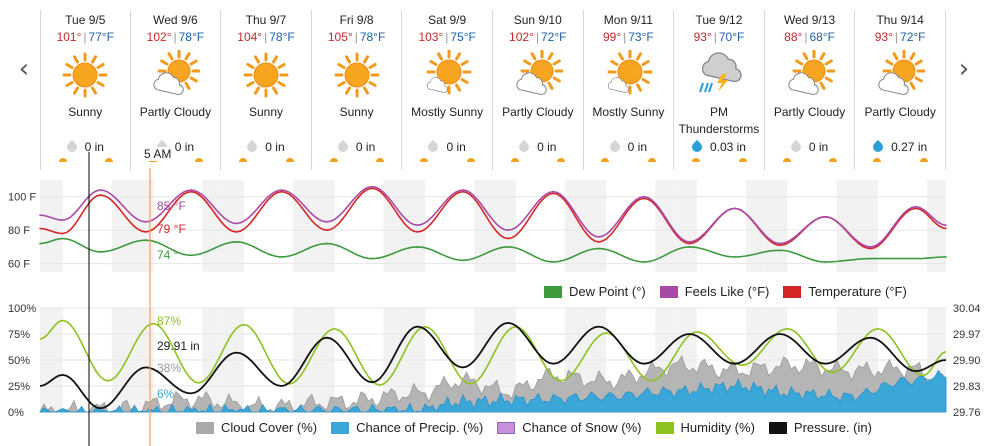 The width and height of the screenshot is (1000, 446). What do you see at coordinates (845, 291) in the screenshot?
I see `legend-item-temp: Temperature (°F)` at bounding box center [845, 291].